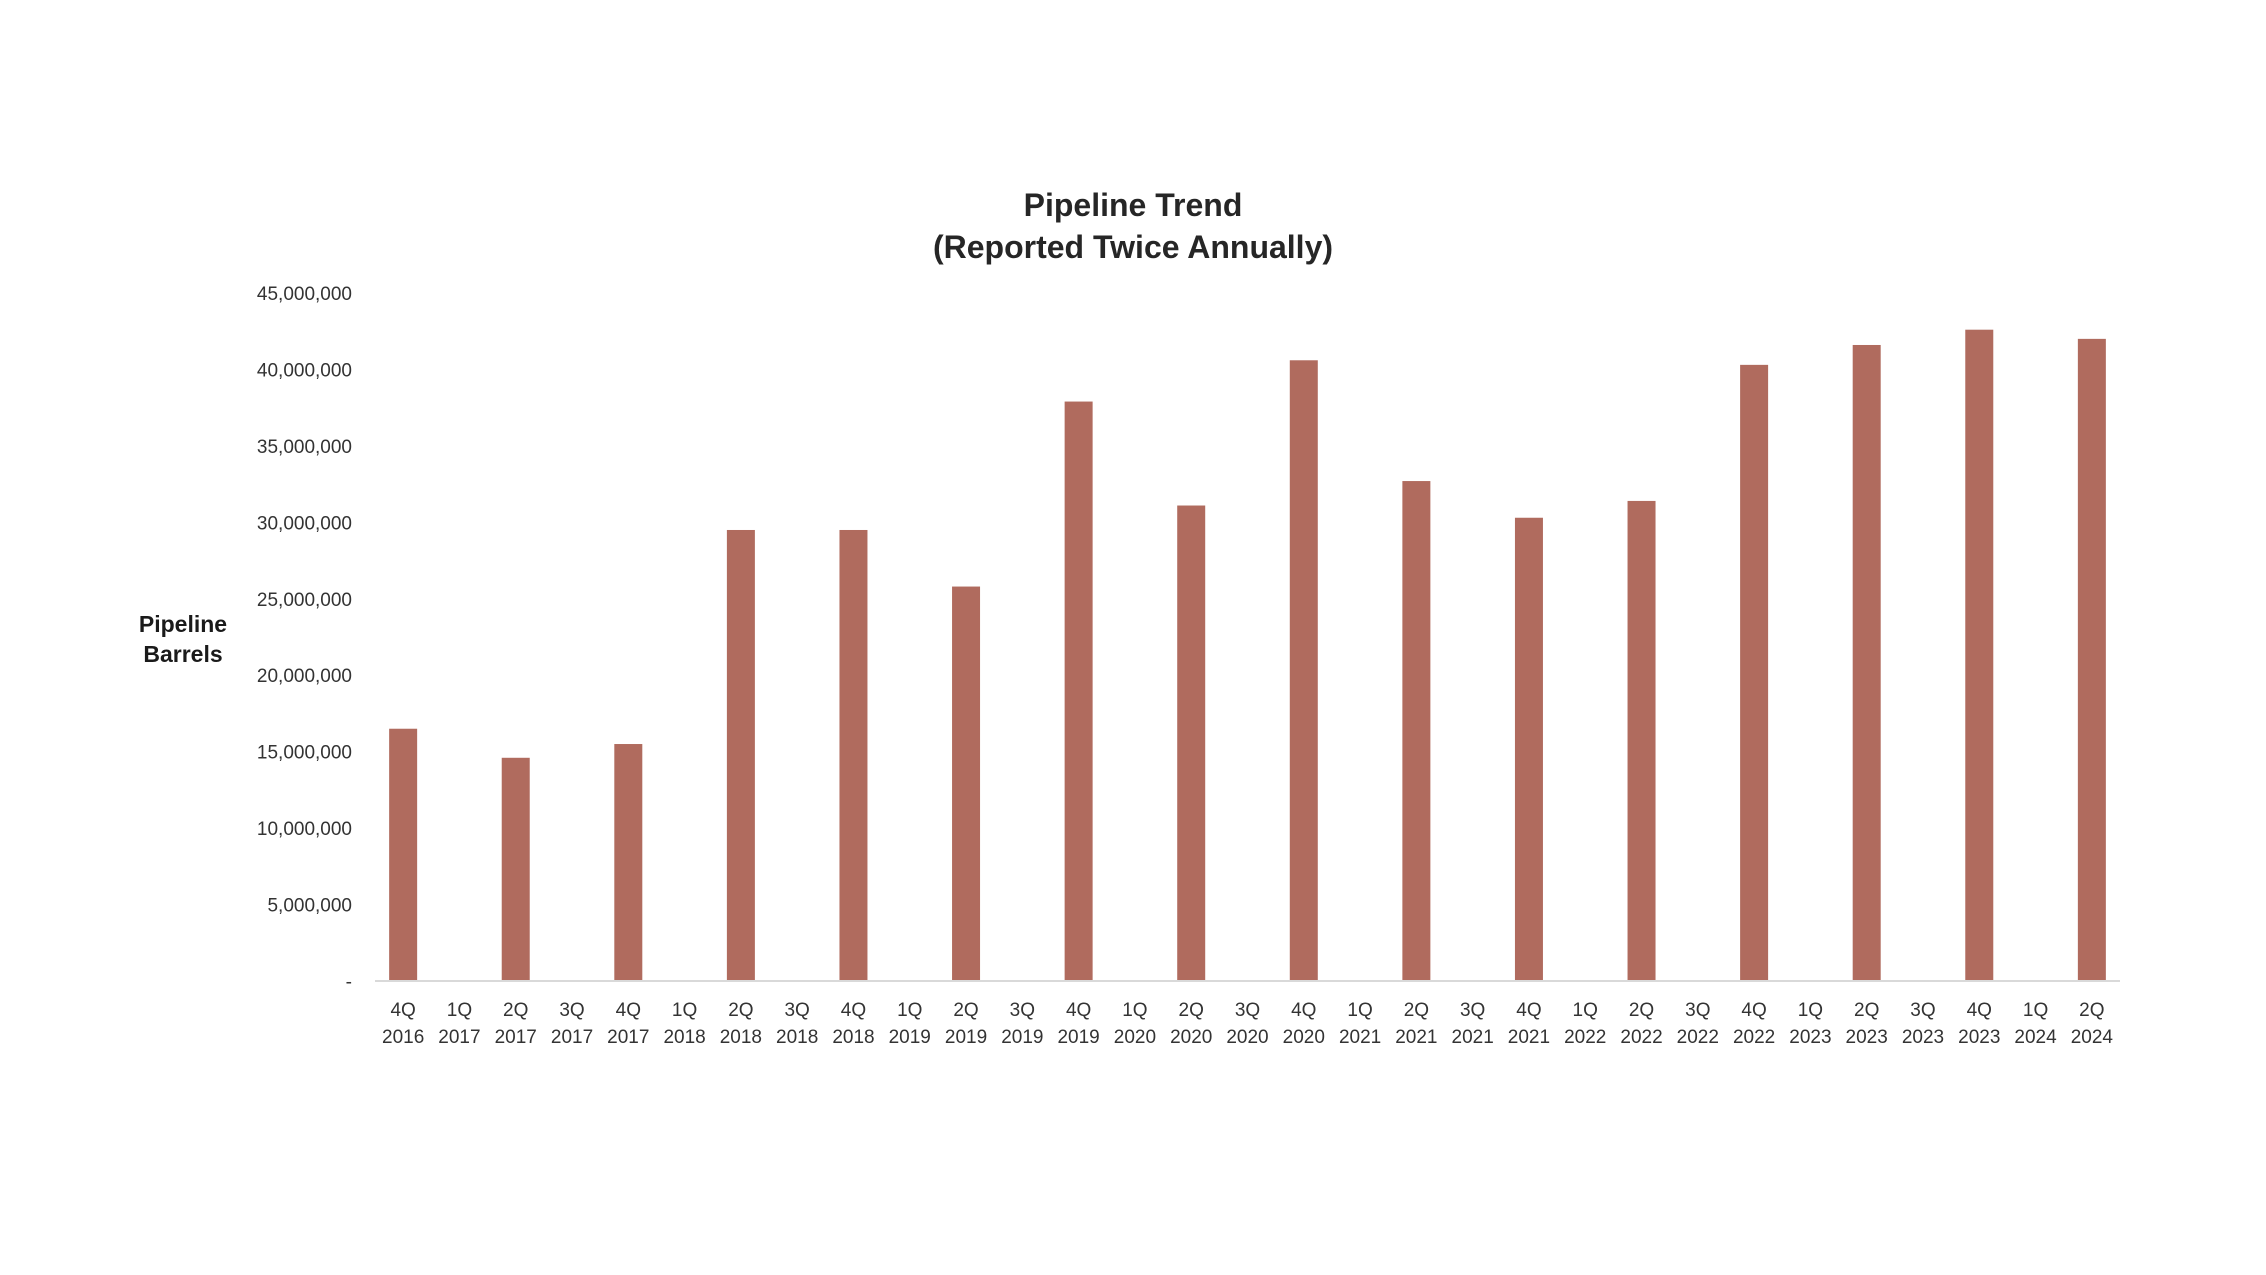 Image resolution: width=2266 pixels, height=1275 pixels. Describe the element at coordinates (1304, 1024) in the screenshot. I see `x-tick-label: 4Q 2020` at that location.